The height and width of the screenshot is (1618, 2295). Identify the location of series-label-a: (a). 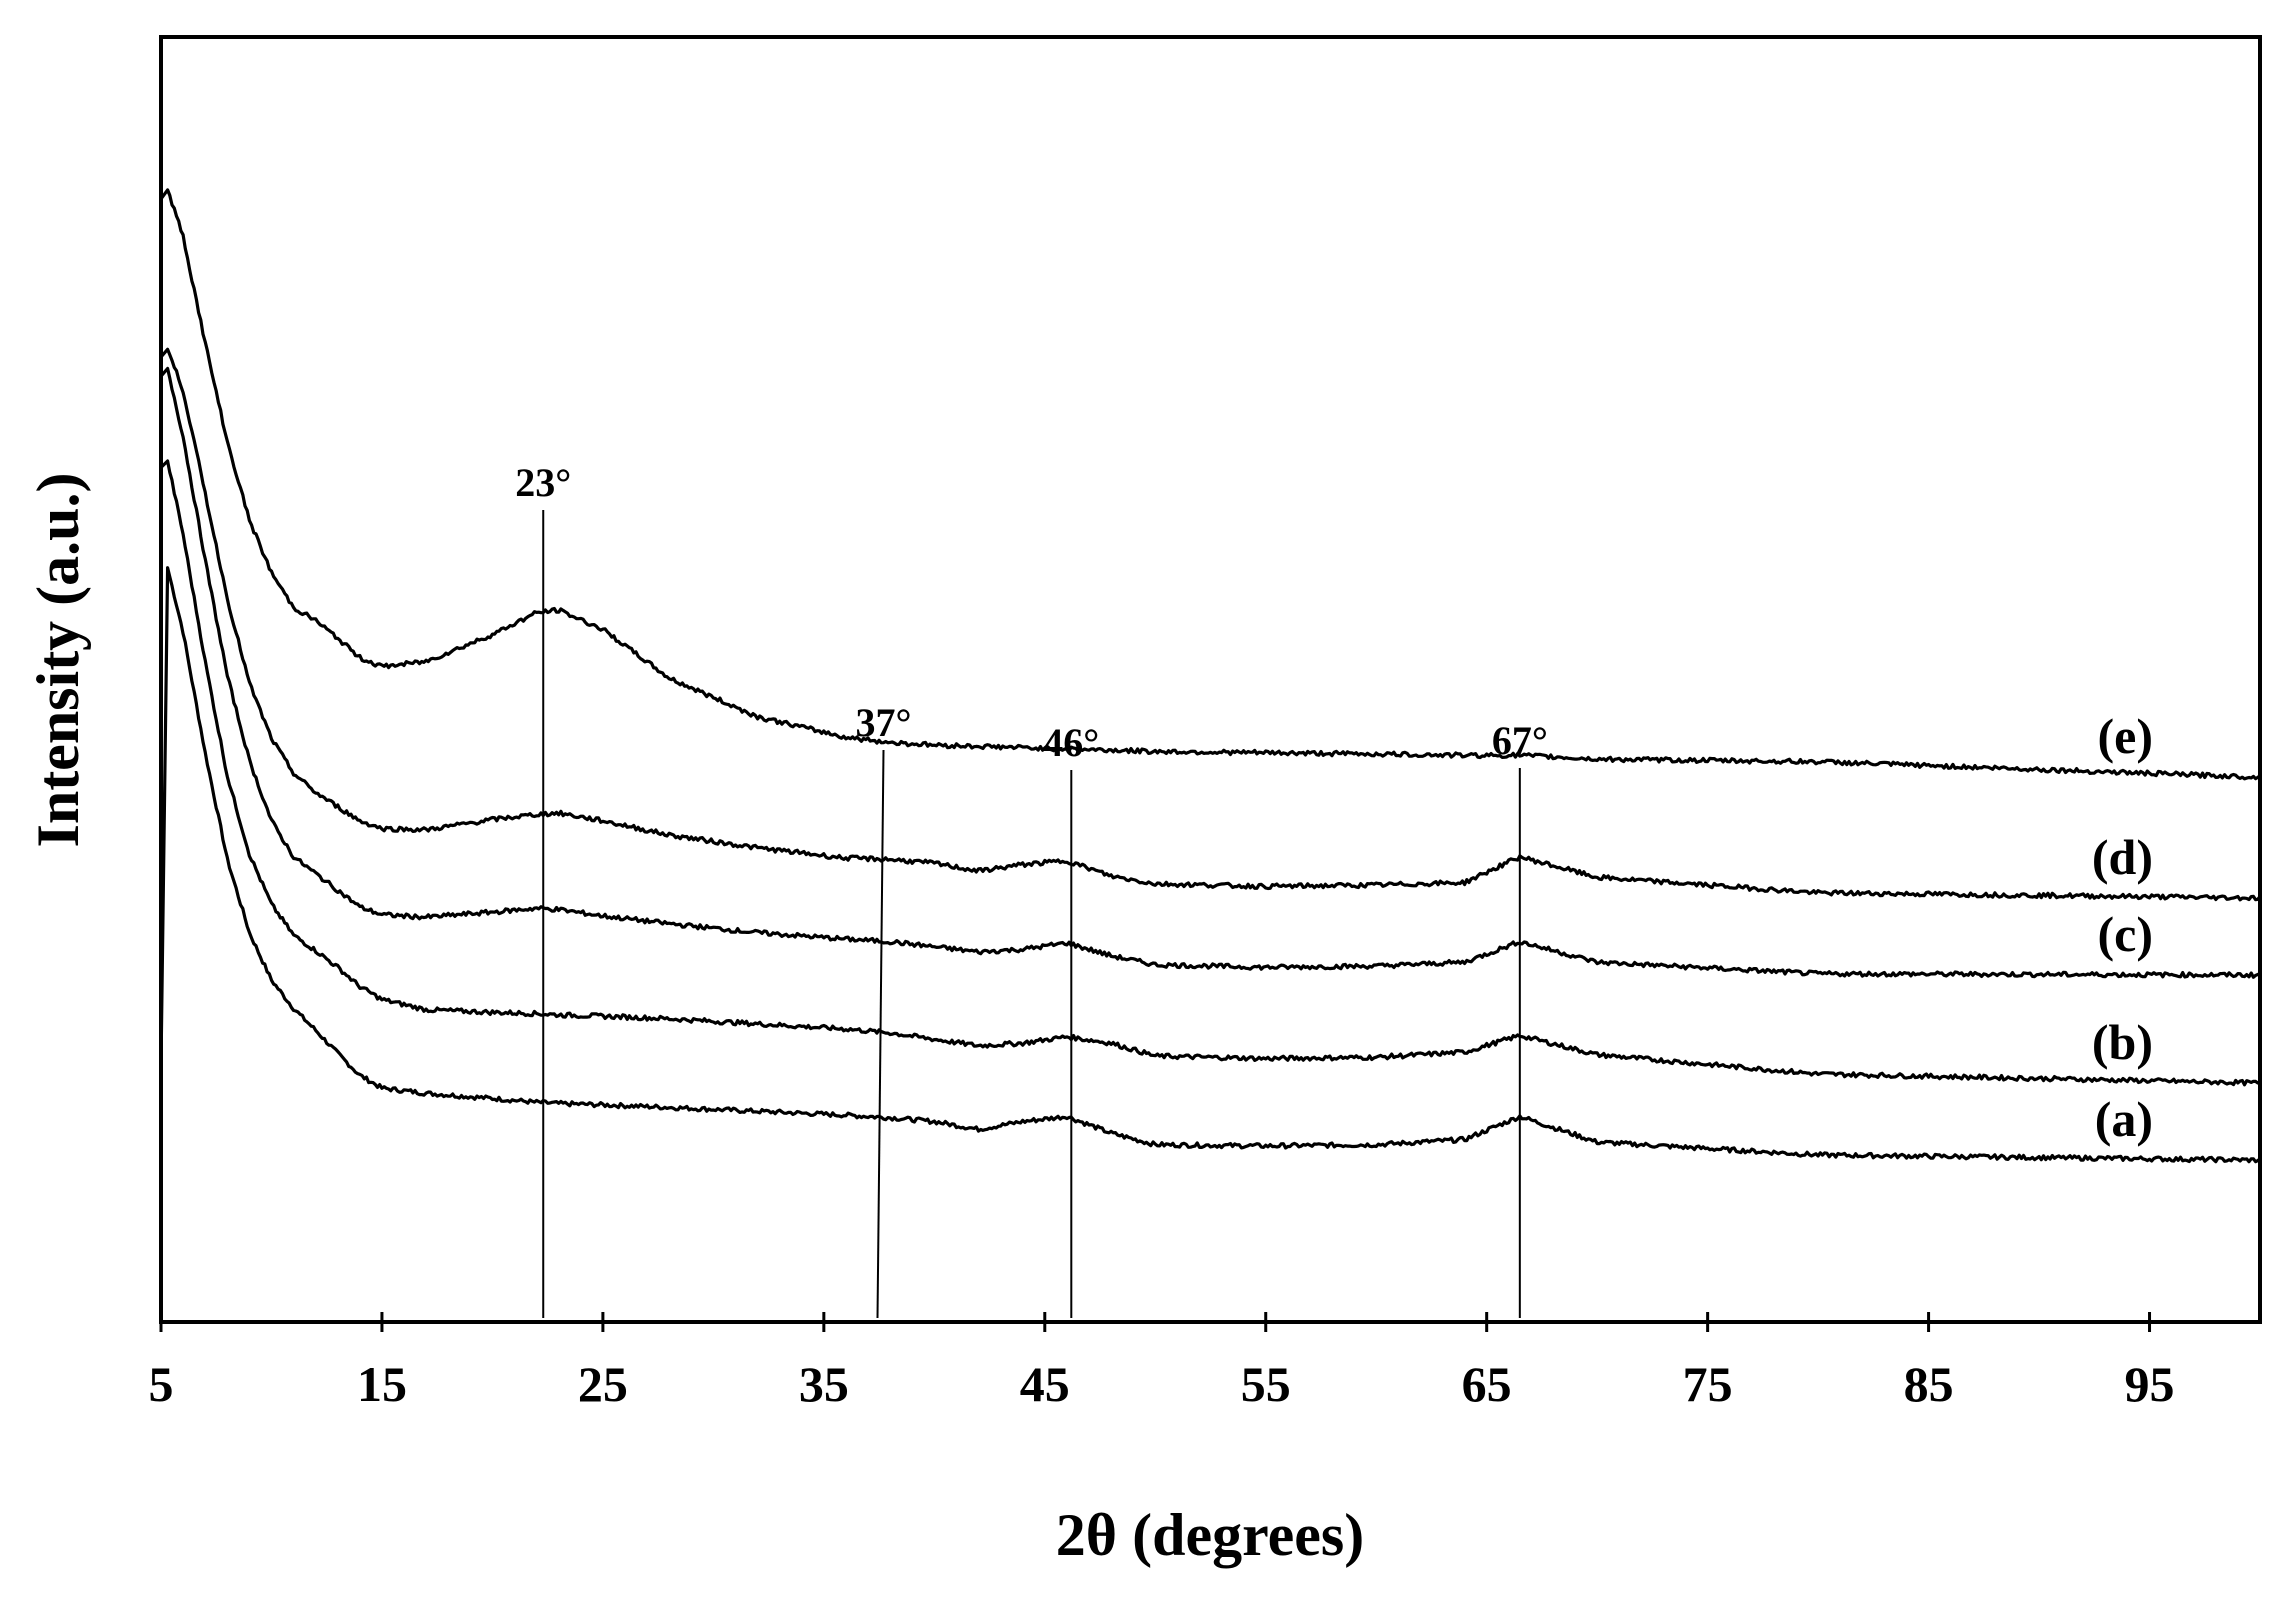
(2124, 1119).